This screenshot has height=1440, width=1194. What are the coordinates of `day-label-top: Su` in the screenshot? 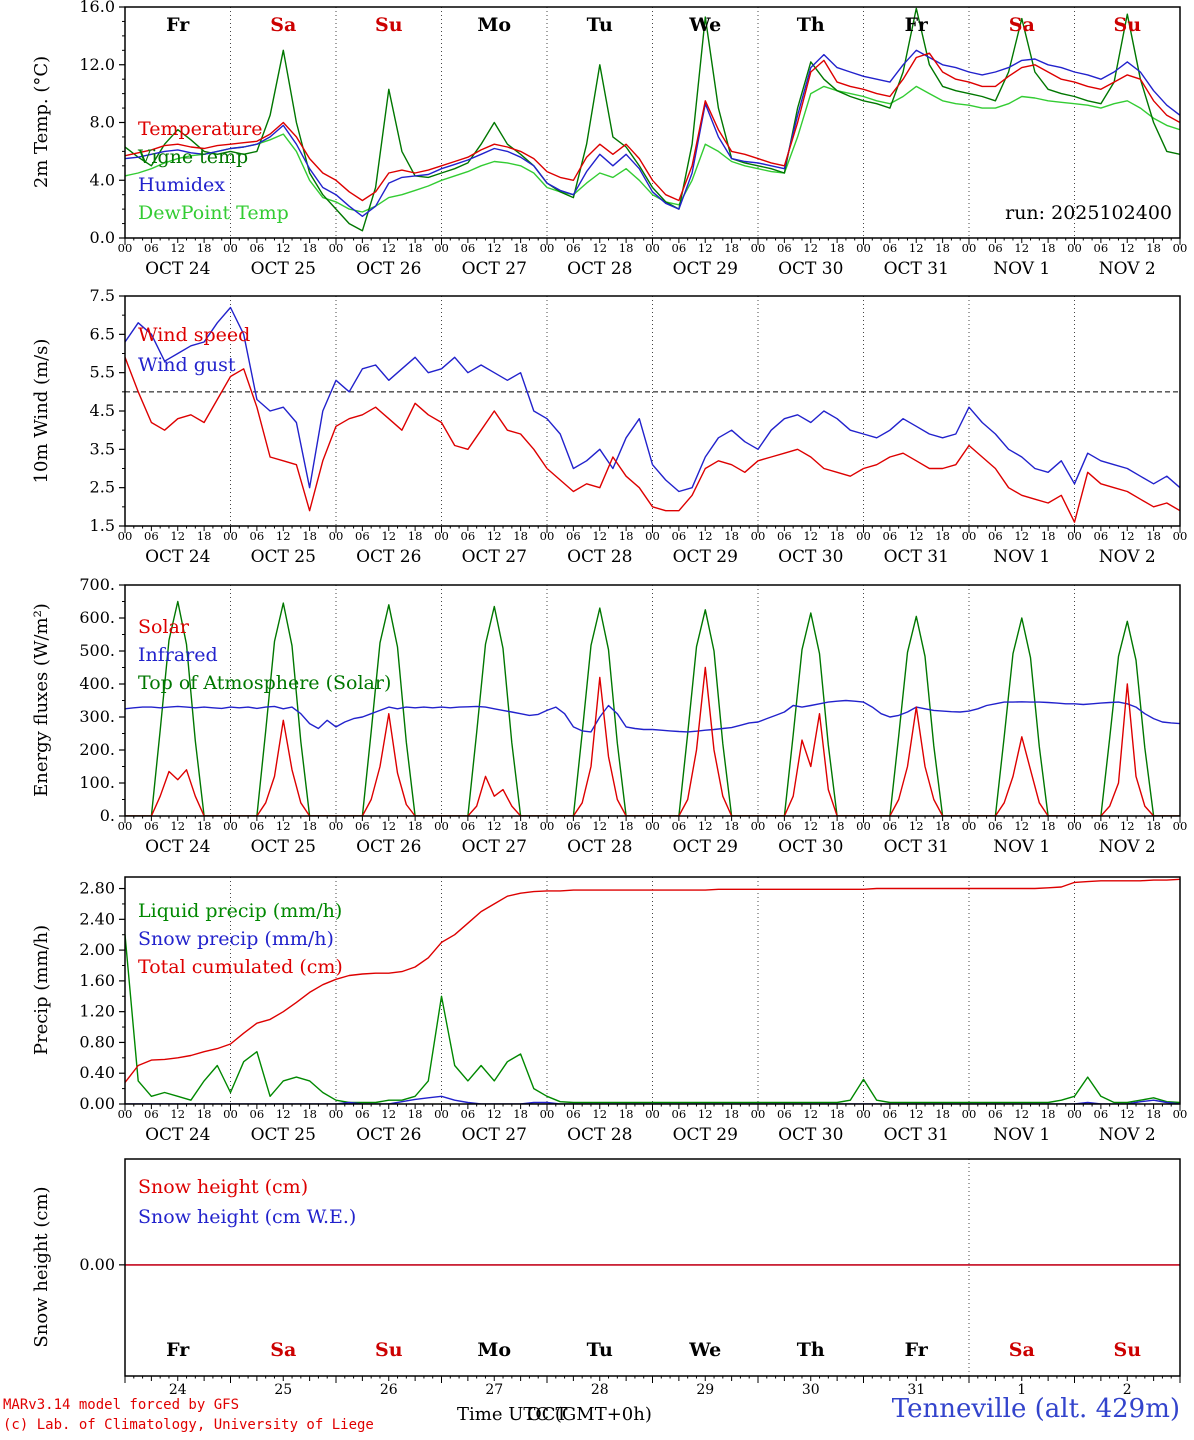 It's located at (1127, 25).